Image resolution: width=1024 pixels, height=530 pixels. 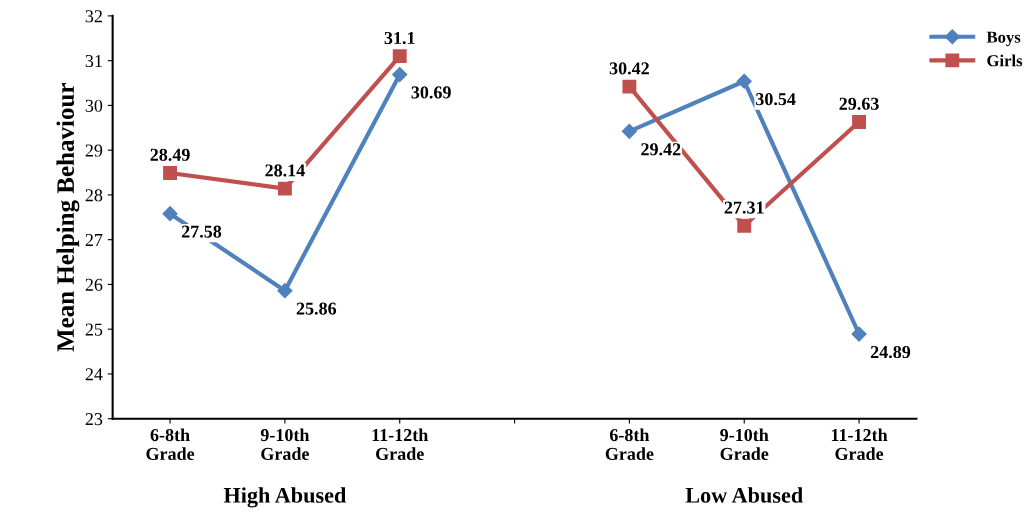 What do you see at coordinates (431, 92) in the screenshot?
I see `data-label: 30.69` at bounding box center [431, 92].